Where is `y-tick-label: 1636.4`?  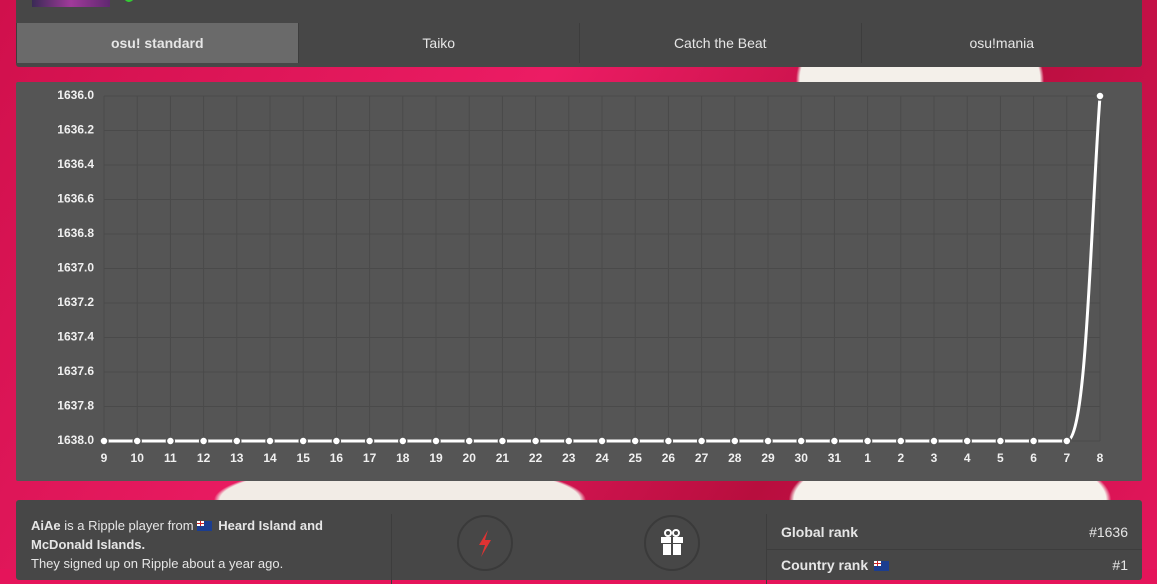 y-tick-label: 1636.4 is located at coordinates (75, 164).